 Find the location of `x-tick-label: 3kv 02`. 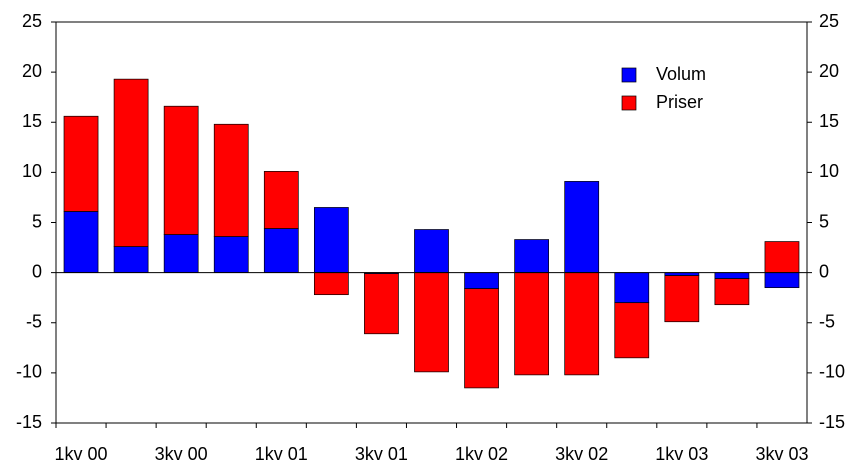

x-tick-label: 3kv 02 is located at coordinates (581, 454).